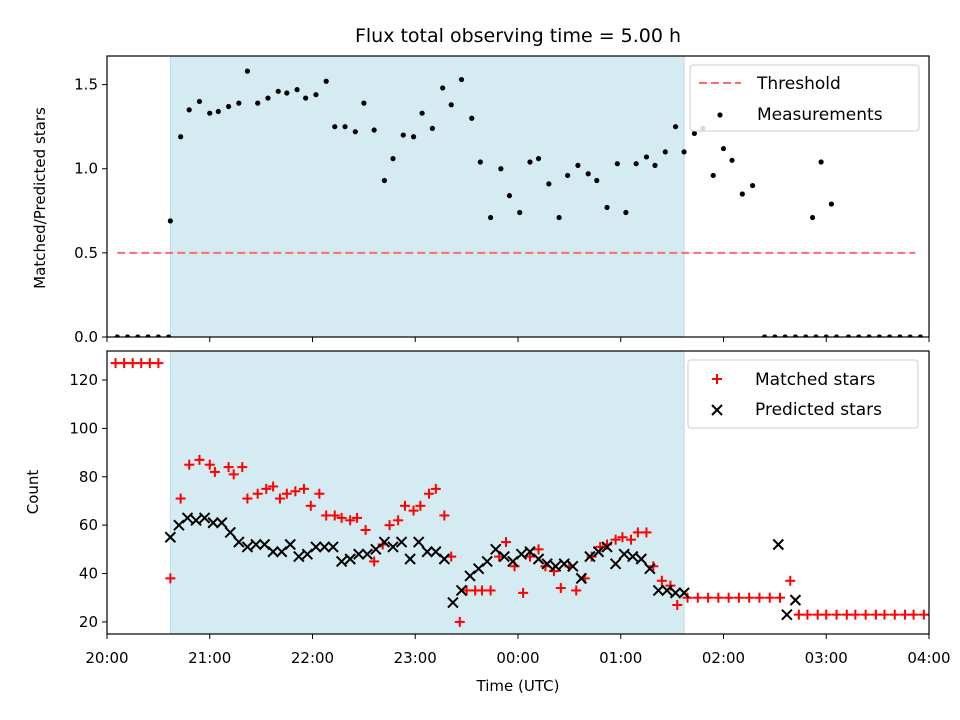 The width and height of the screenshot is (960, 720). What do you see at coordinates (106, 658) in the screenshot?
I see `x-tick-label: 20:00` at bounding box center [106, 658].